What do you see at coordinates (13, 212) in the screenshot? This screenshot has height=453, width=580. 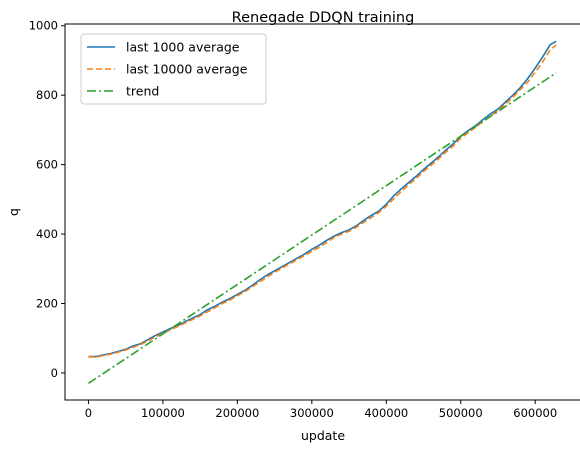 I see `y-axis-label: q` at bounding box center [13, 212].